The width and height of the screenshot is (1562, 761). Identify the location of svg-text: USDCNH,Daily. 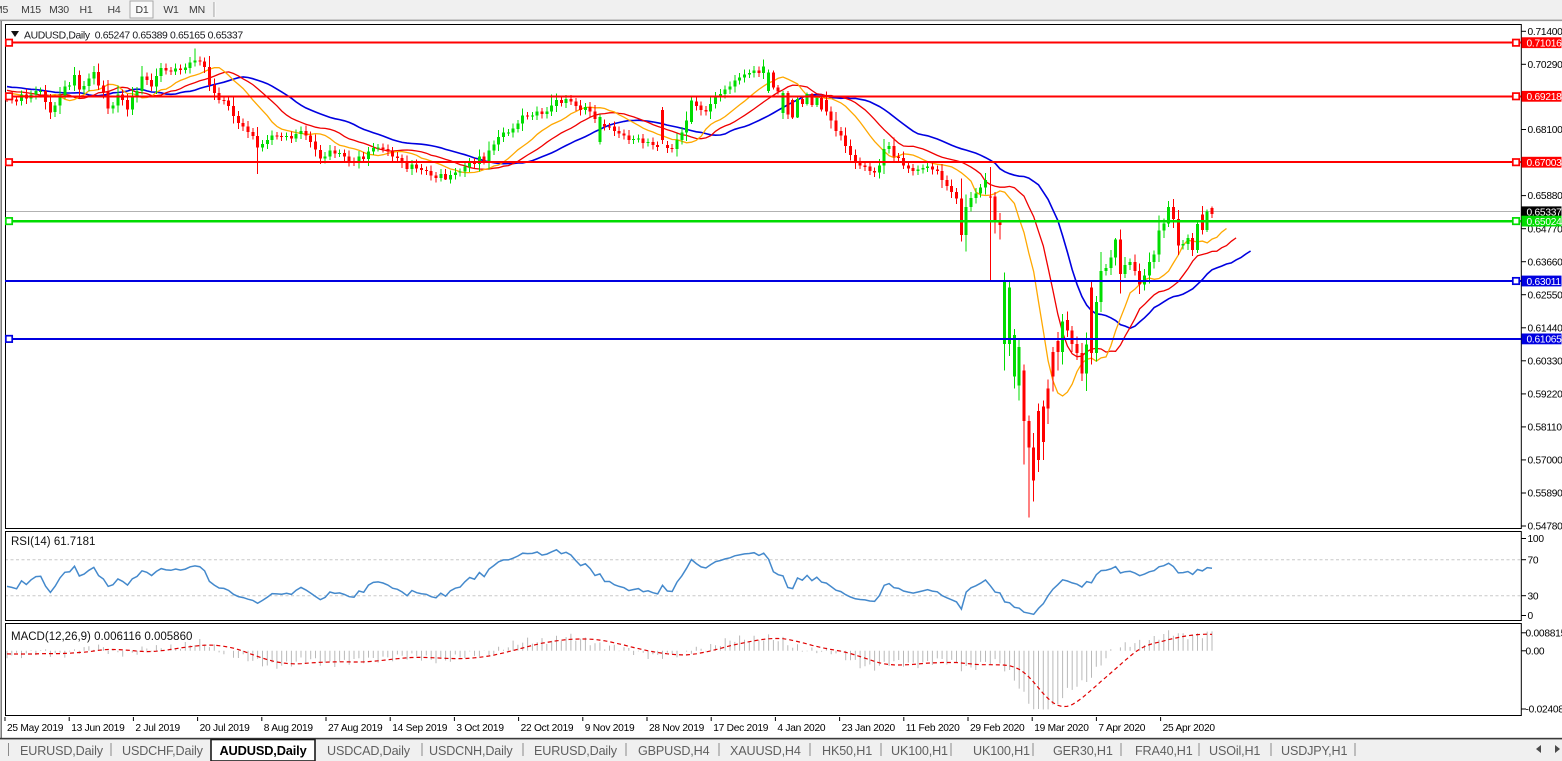
(471, 751).